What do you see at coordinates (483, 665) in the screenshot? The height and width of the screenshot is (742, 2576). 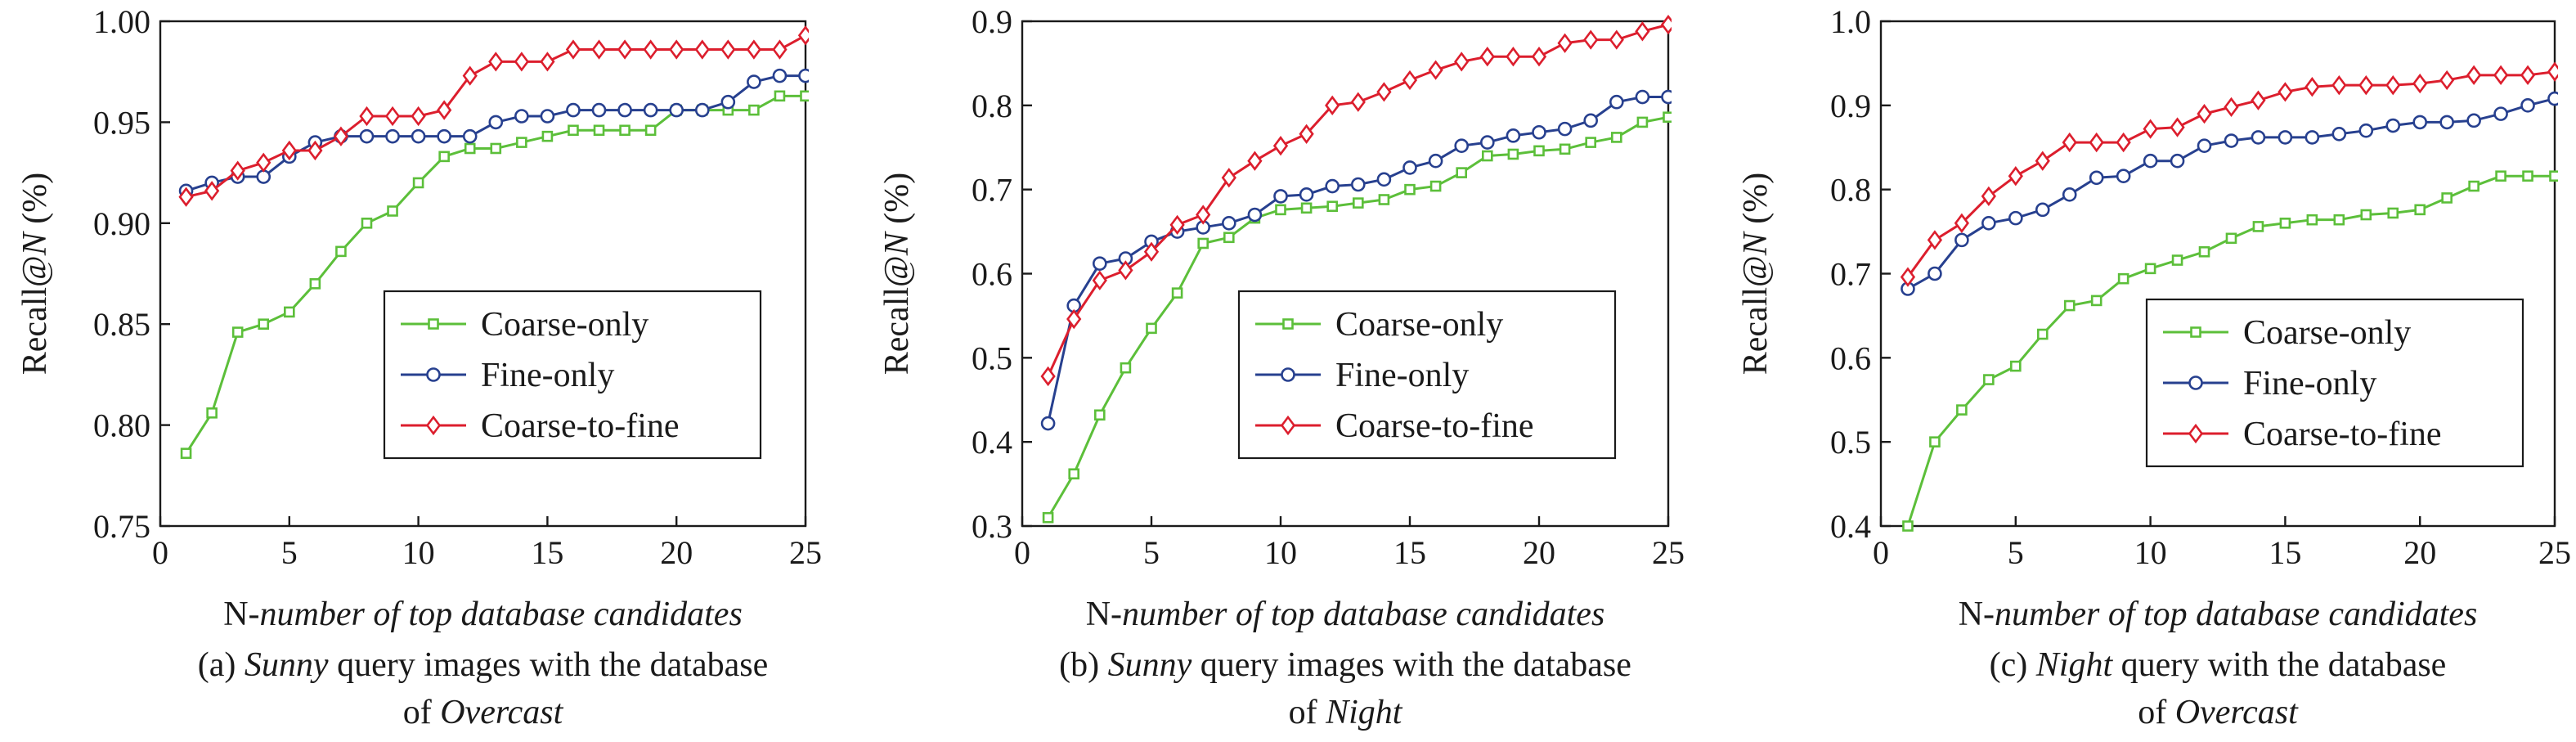 I see `caption-line-1: (a) Sunny query images with the database` at bounding box center [483, 665].